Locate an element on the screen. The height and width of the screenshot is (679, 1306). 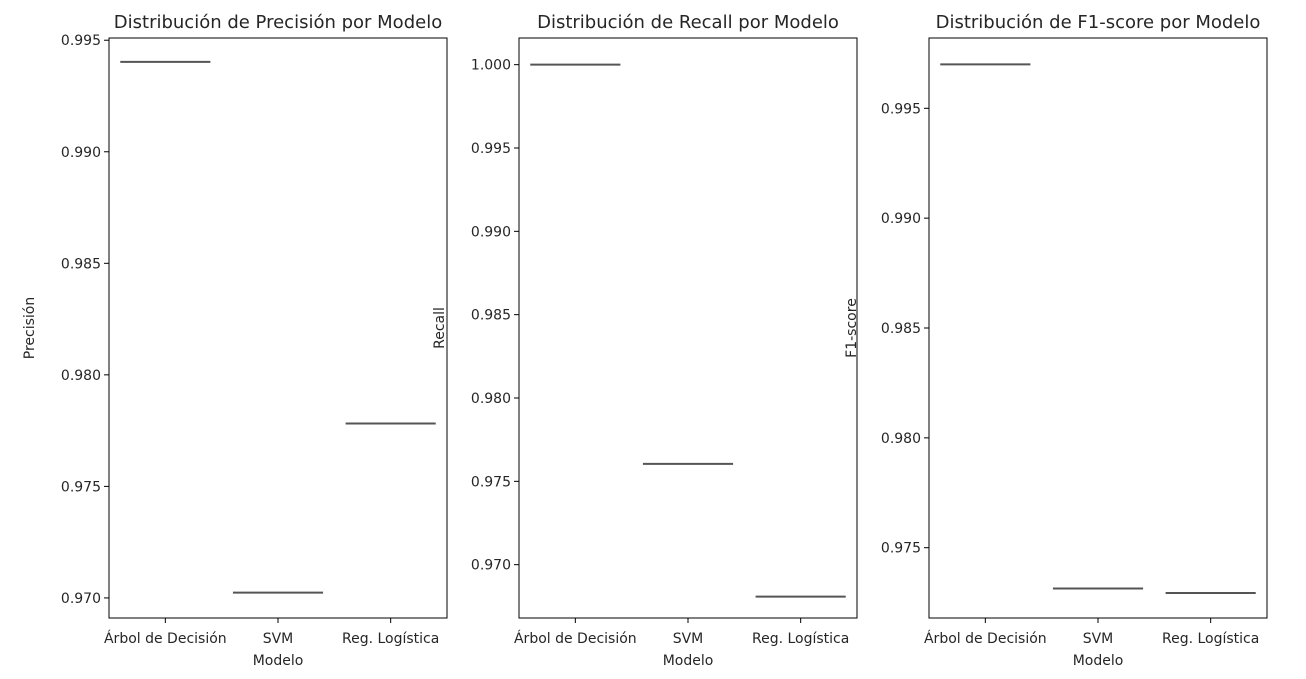
y-axis-label: F1-score is located at coordinates (852, 328).